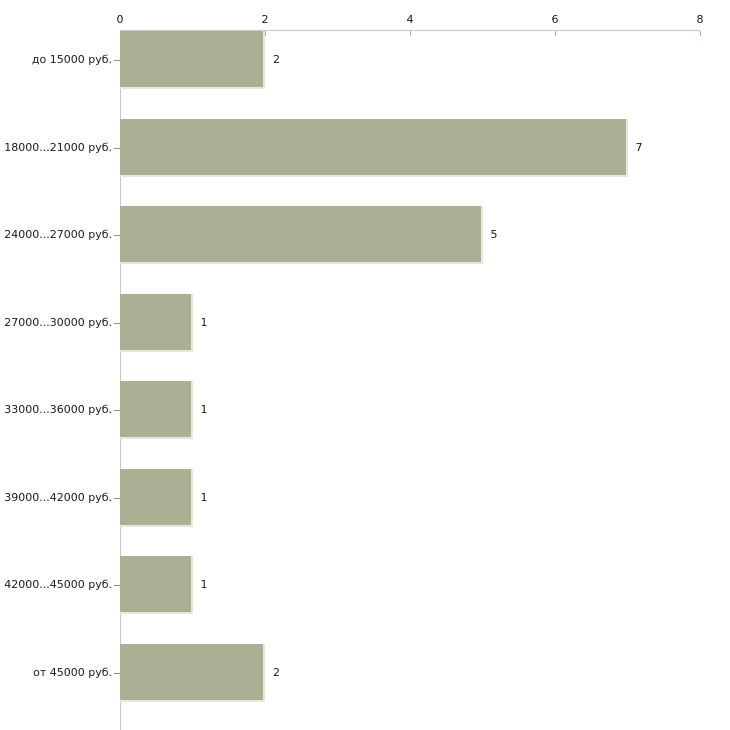  Describe the element at coordinates (58, 322) in the screenshot. I see `category-label: 27000...30000 руб.` at that location.